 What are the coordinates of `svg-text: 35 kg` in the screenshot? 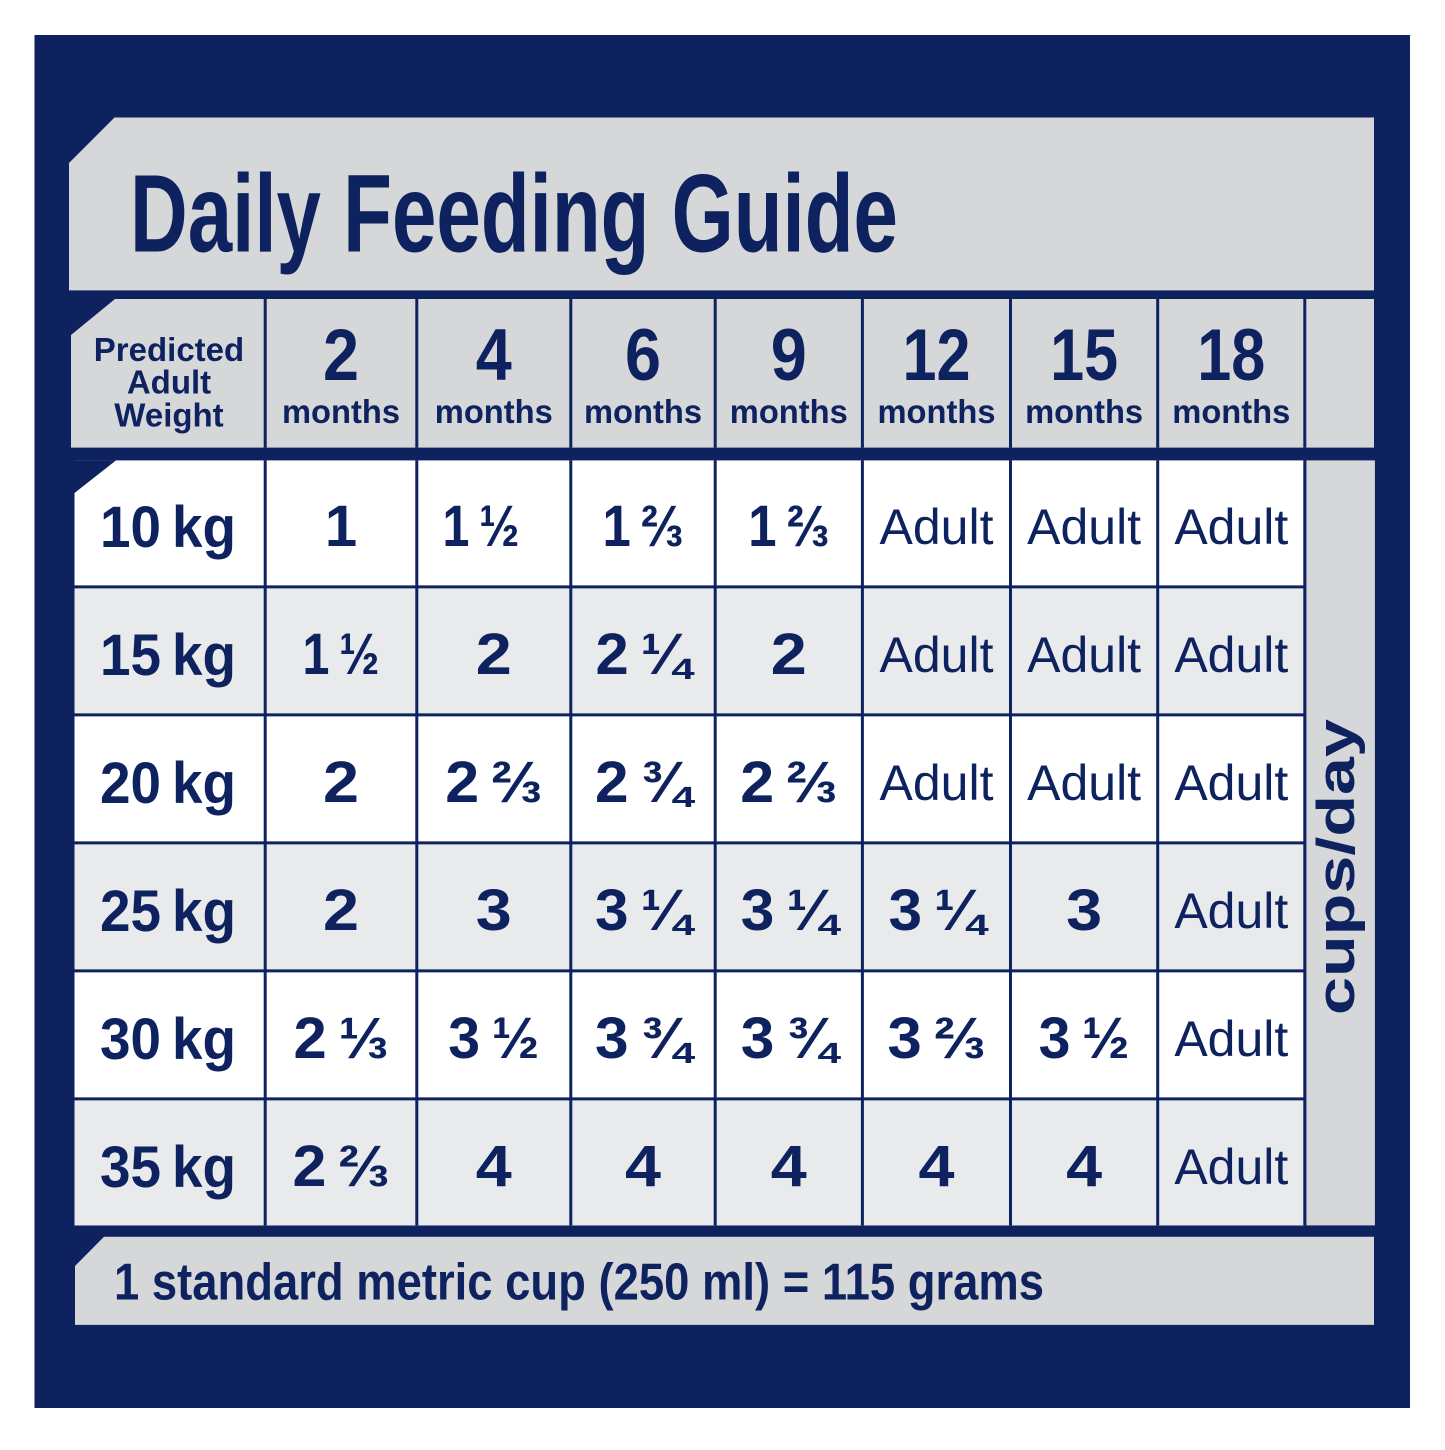 It's located at (168, 1167).